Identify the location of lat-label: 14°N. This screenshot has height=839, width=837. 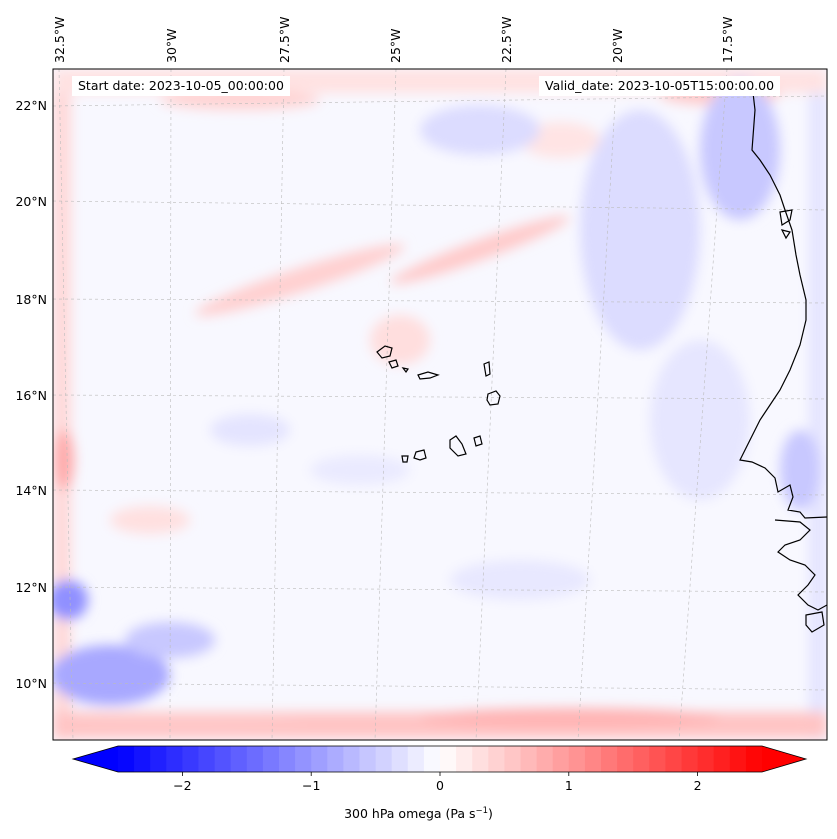
(31, 490).